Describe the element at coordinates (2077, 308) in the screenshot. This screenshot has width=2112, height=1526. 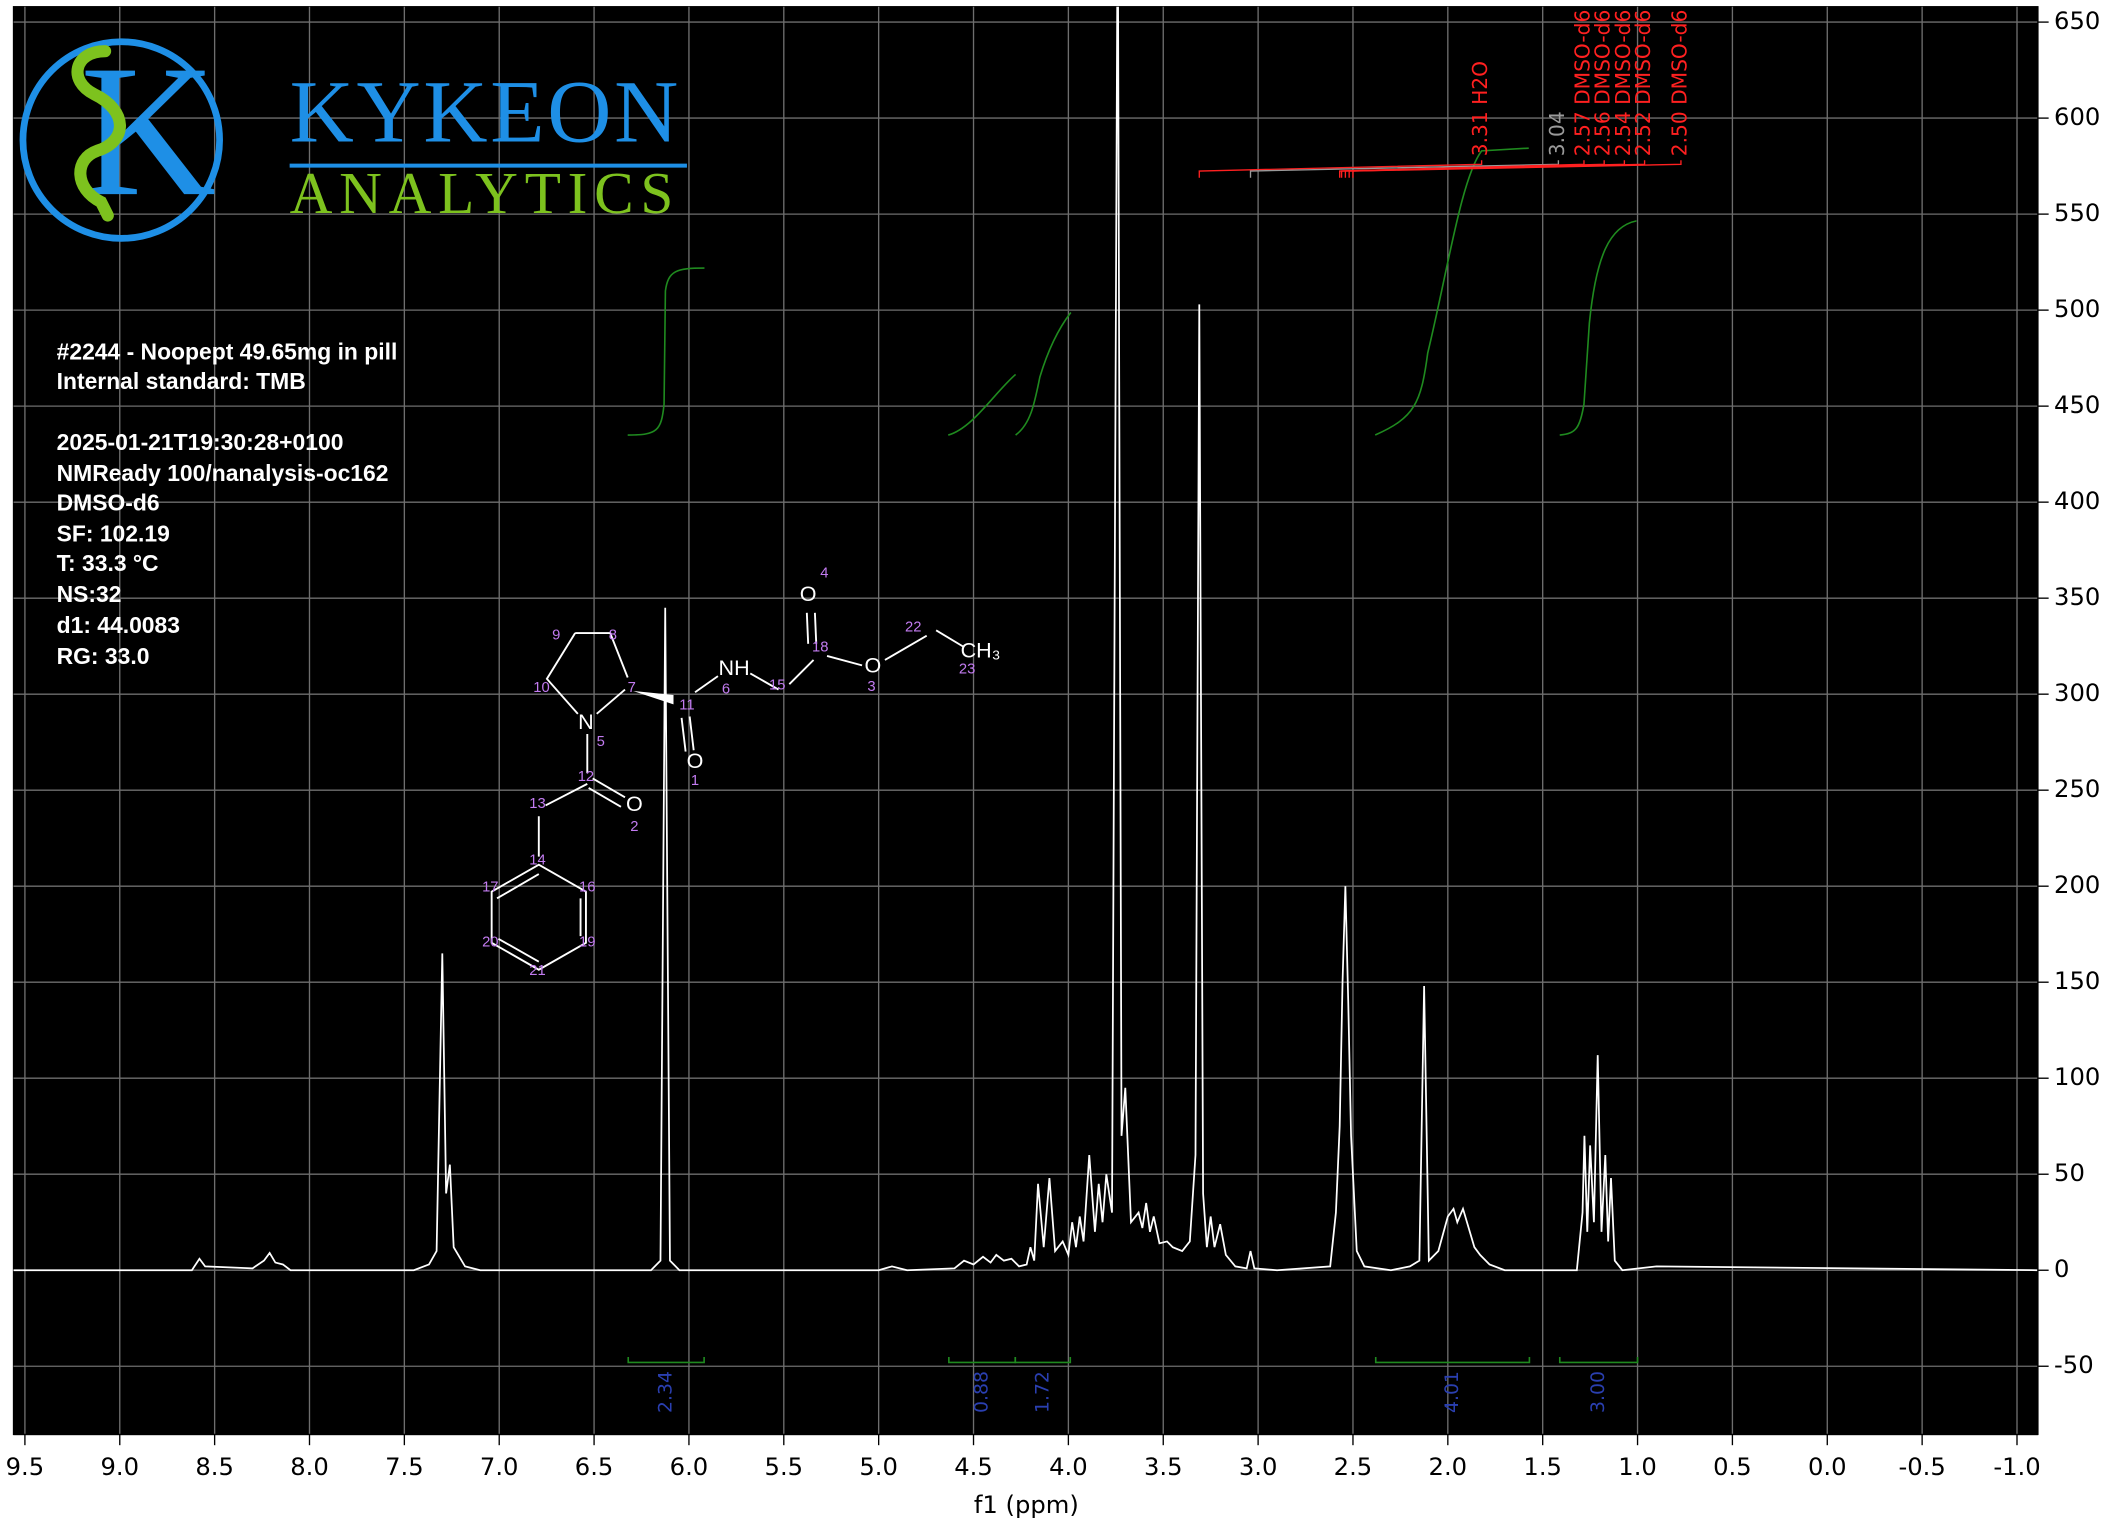
I see `y-tick-label: 500` at that location.